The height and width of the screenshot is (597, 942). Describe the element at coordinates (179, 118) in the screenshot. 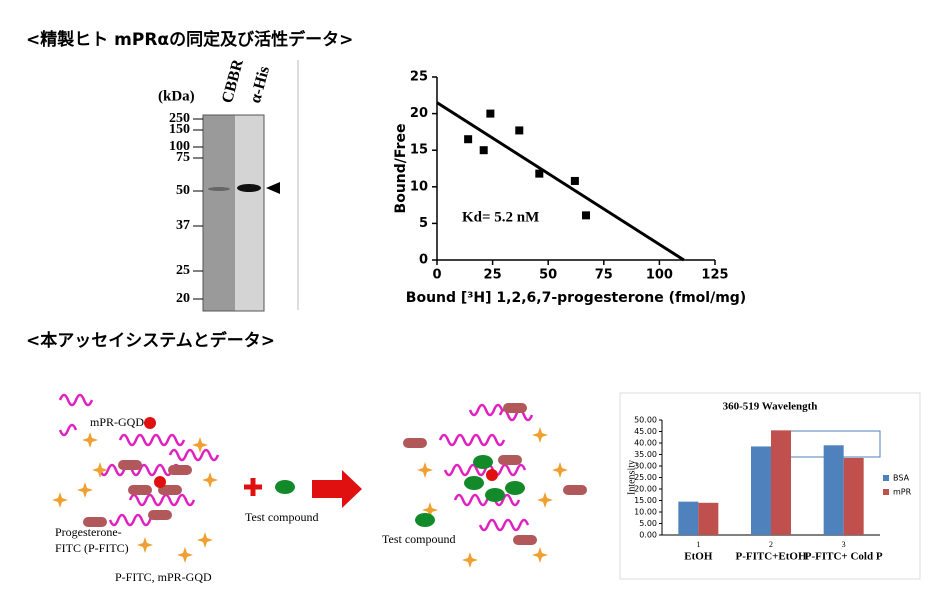

I see `gel-marker: 250` at that location.